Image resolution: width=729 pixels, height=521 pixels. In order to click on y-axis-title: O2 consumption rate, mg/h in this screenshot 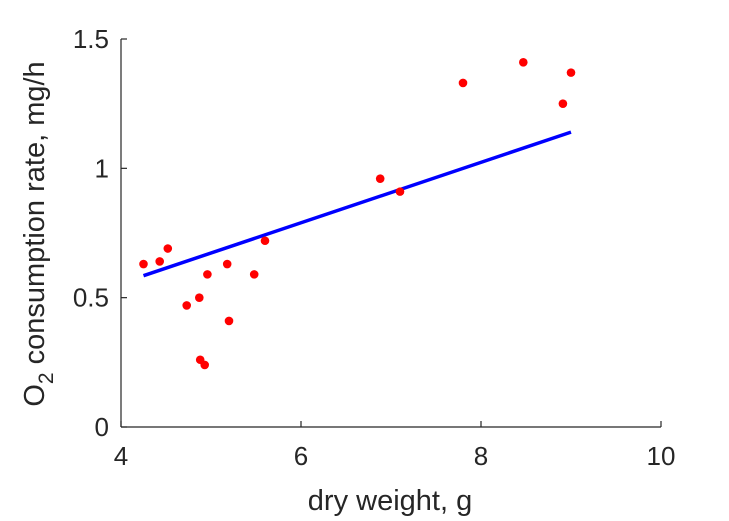, I will do `click(38, 233)`.